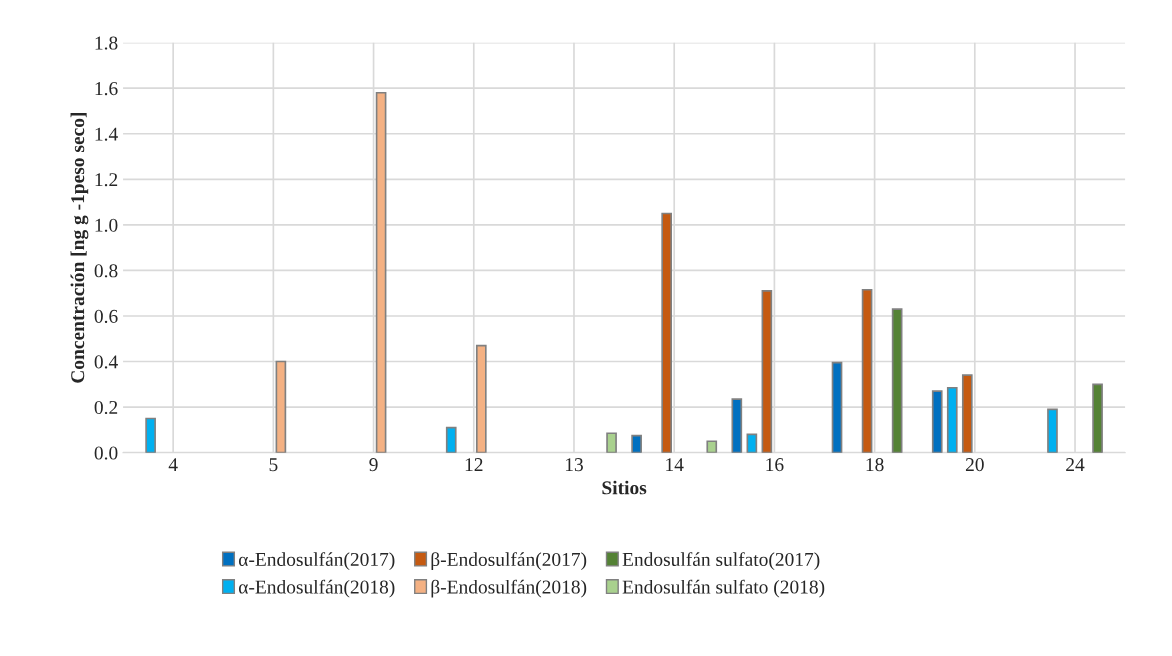 This screenshot has height=656, width=1172. What do you see at coordinates (974, 465) in the screenshot?
I see `x-tick-label: 20` at bounding box center [974, 465].